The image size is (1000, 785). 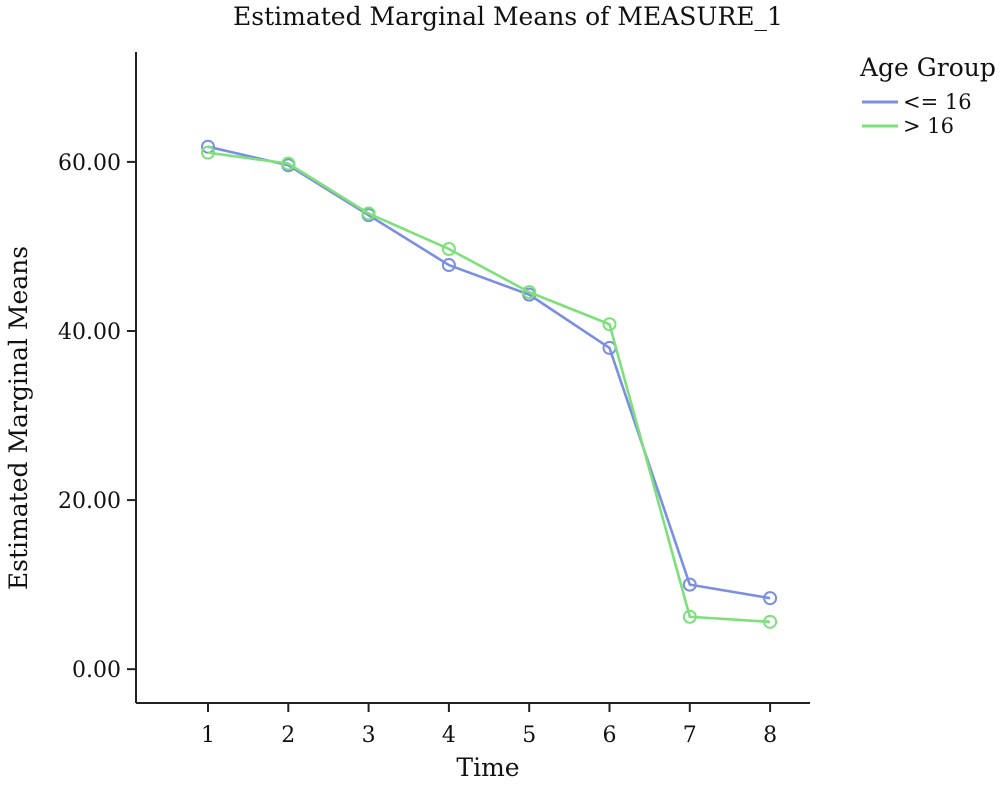 I want to click on x-axis-title: Time, so click(x=487, y=767).